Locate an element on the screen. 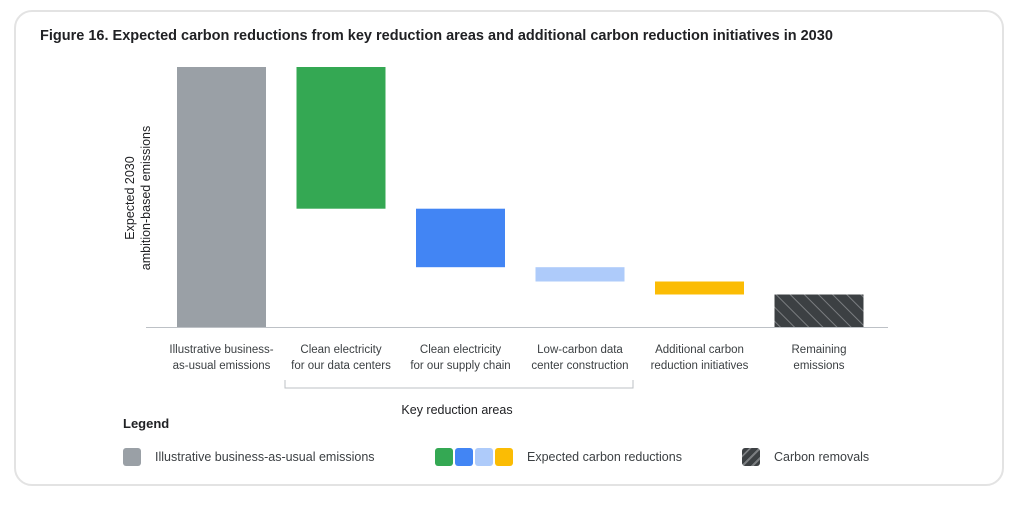 The height and width of the screenshot is (505, 1024). legend-item-baseline: Illustrative business-as-usual emissions is located at coordinates (249, 457).